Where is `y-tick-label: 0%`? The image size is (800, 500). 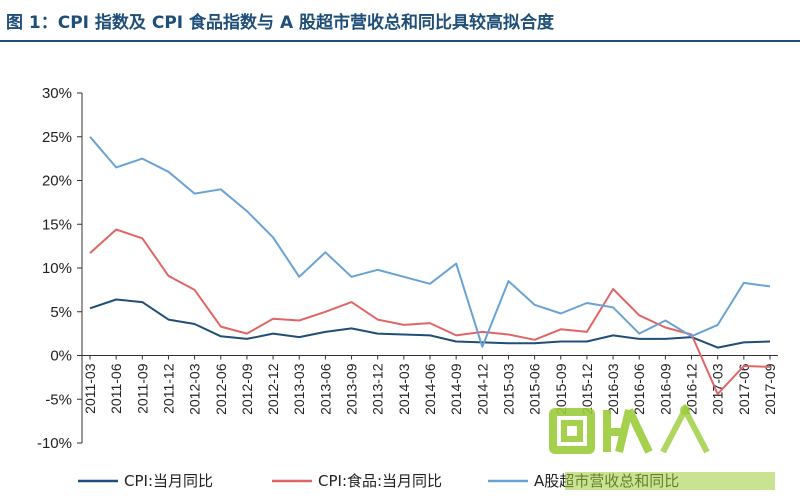
y-tick-label: 0% is located at coordinates (61, 356).